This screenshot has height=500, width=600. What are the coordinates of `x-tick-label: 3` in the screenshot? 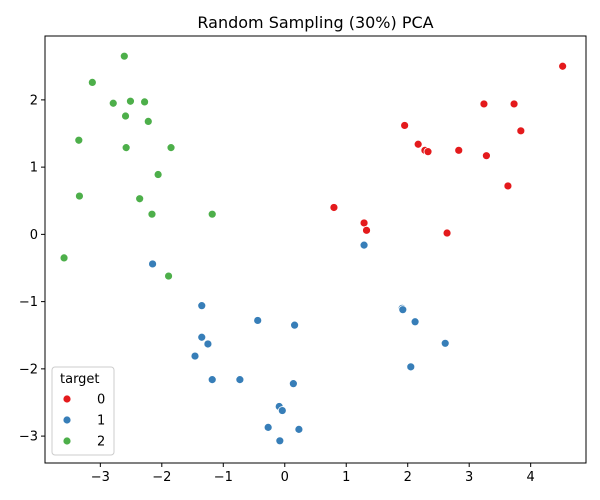 It's located at (469, 477).